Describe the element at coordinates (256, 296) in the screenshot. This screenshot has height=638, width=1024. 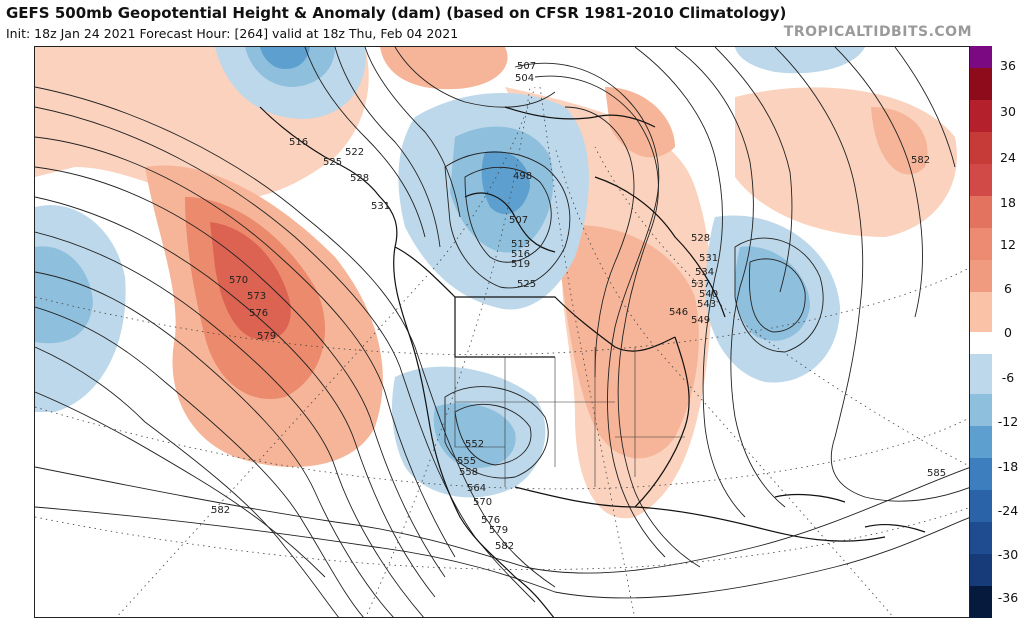
I see `contour-label: 573` at that location.